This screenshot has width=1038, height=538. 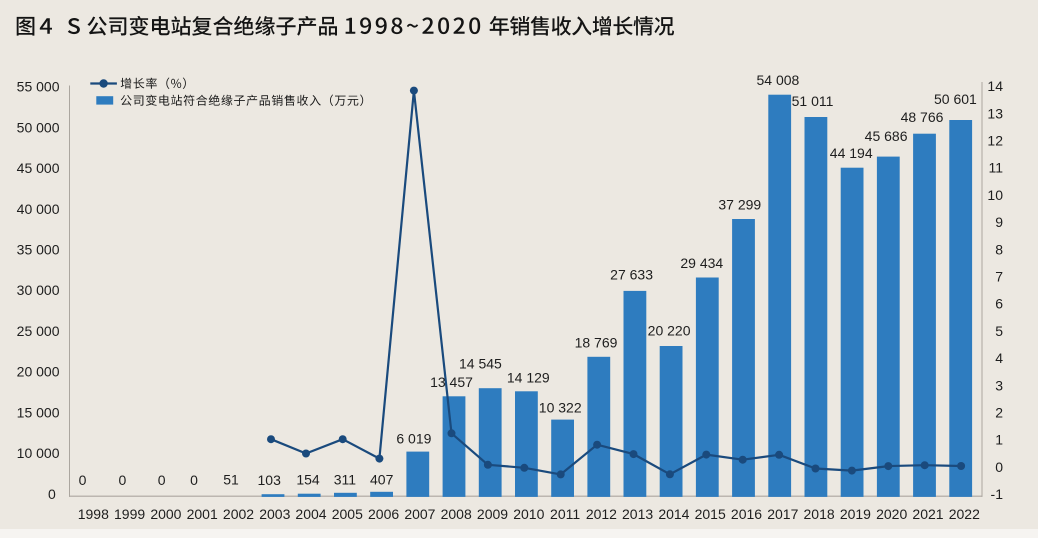 What do you see at coordinates (999, 385) in the screenshot?
I see `svg-text: 3` at bounding box center [999, 385].